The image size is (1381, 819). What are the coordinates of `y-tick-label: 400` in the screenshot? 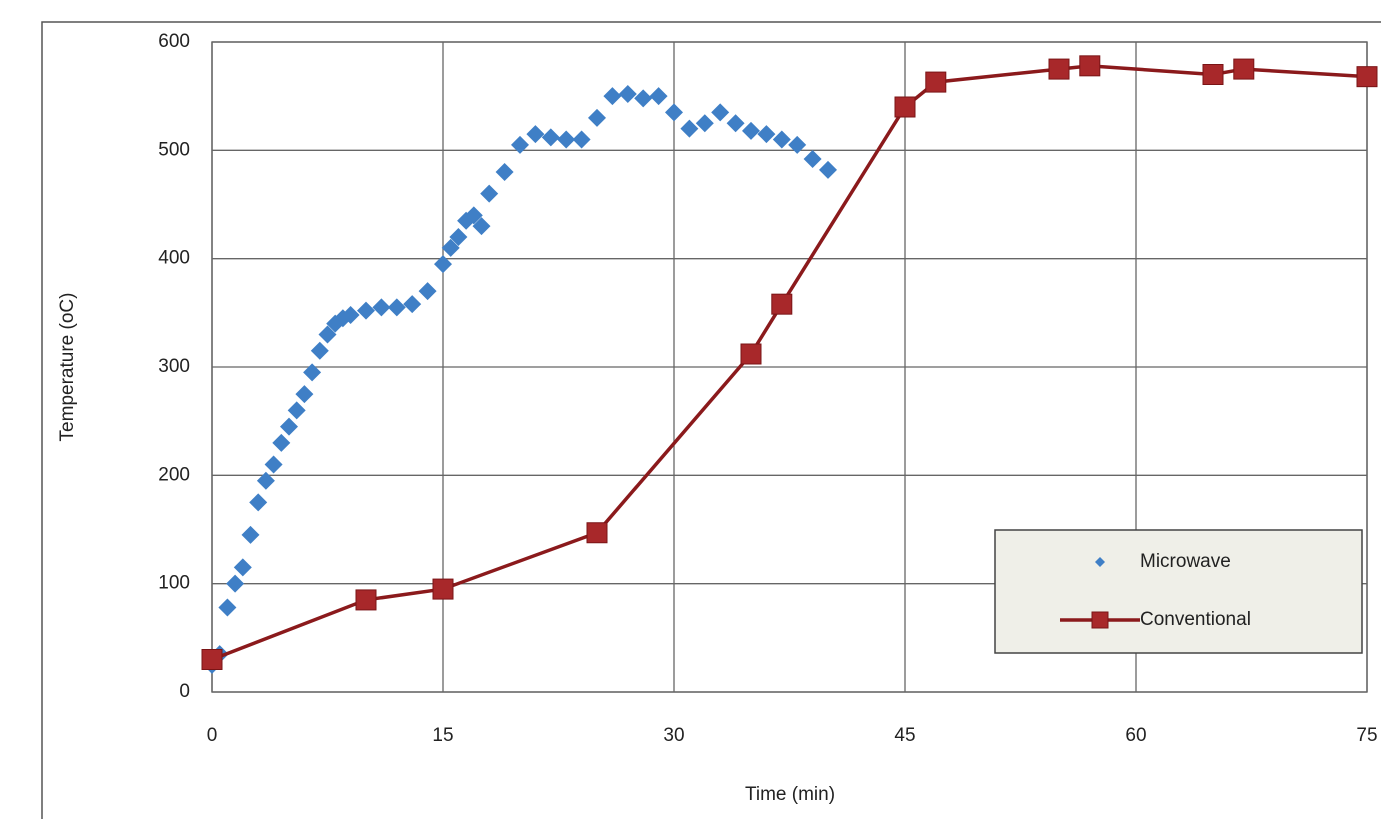 It's located at (174, 258).